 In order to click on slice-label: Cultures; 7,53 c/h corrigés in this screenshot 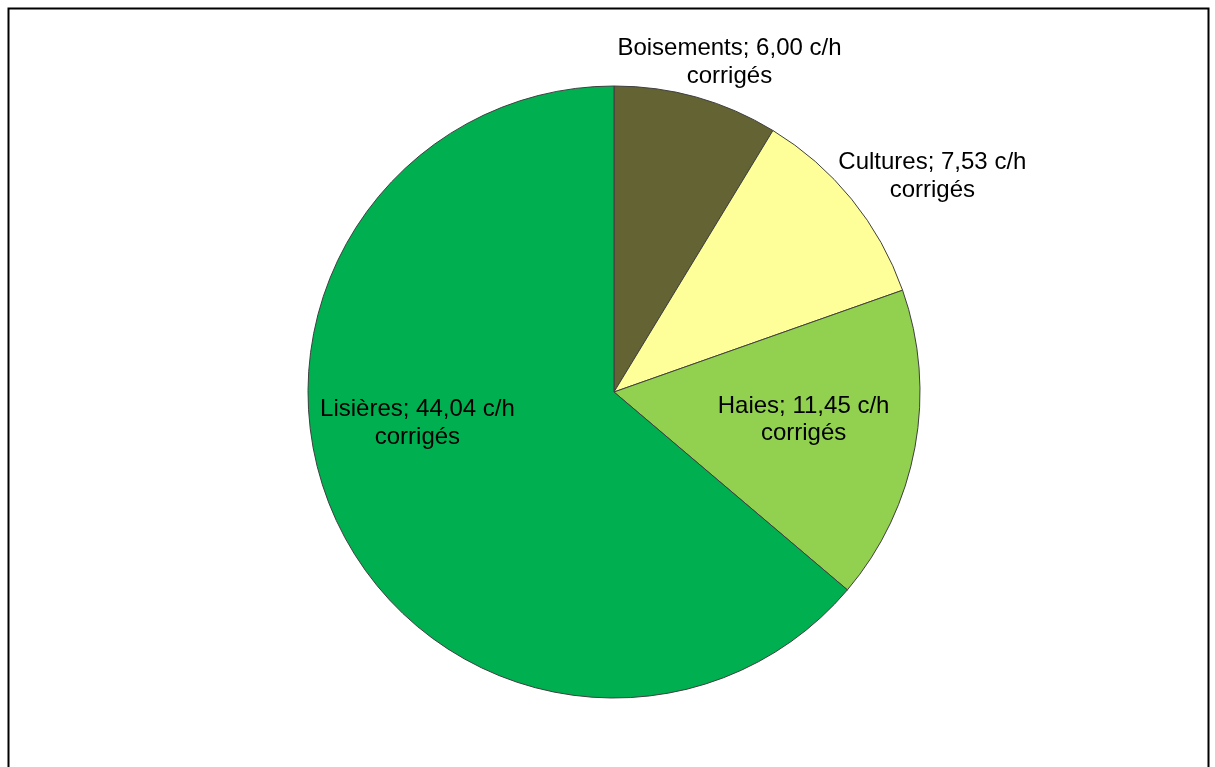, I will do `click(932, 174)`.